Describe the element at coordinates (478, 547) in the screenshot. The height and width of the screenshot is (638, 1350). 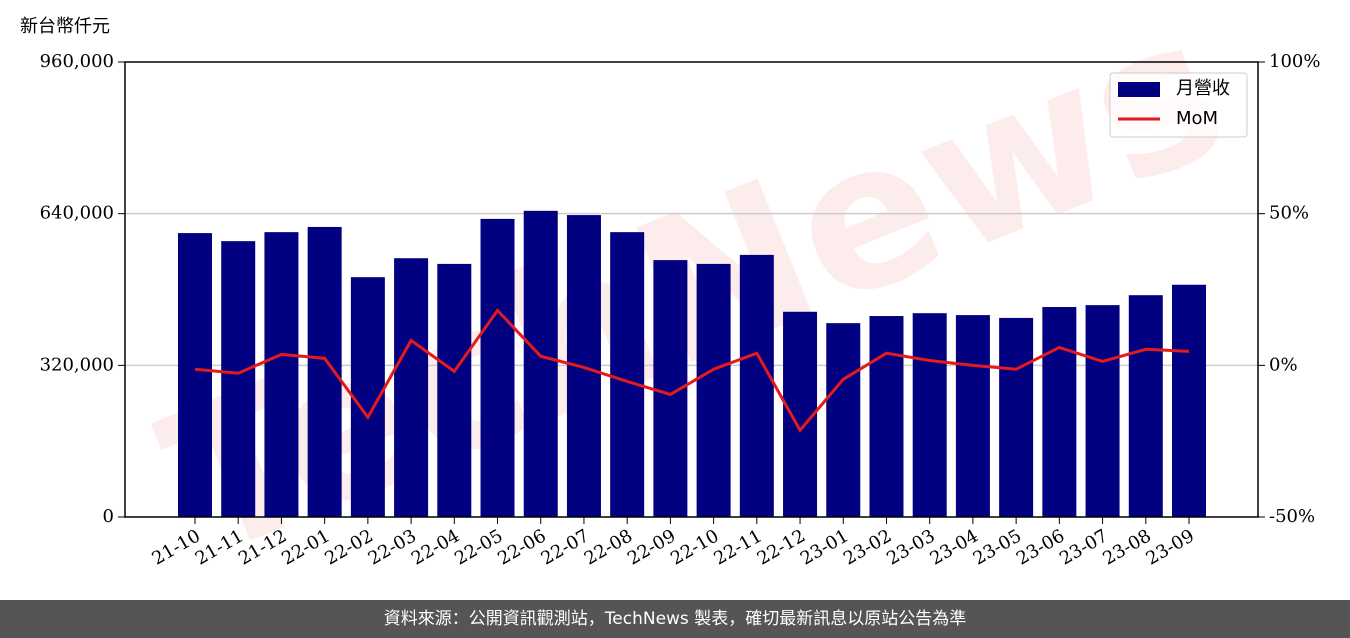
I see `x-tick-label: 22-05` at that location.